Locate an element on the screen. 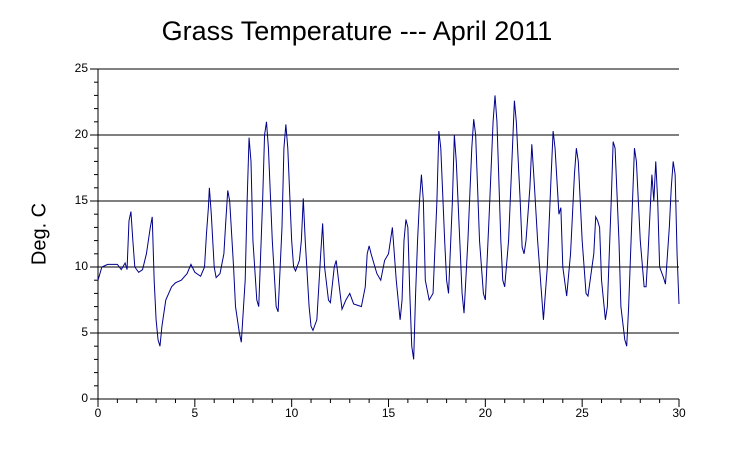 The height and width of the screenshot is (449, 735). x-tick-label: 20 is located at coordinates (486, 413).